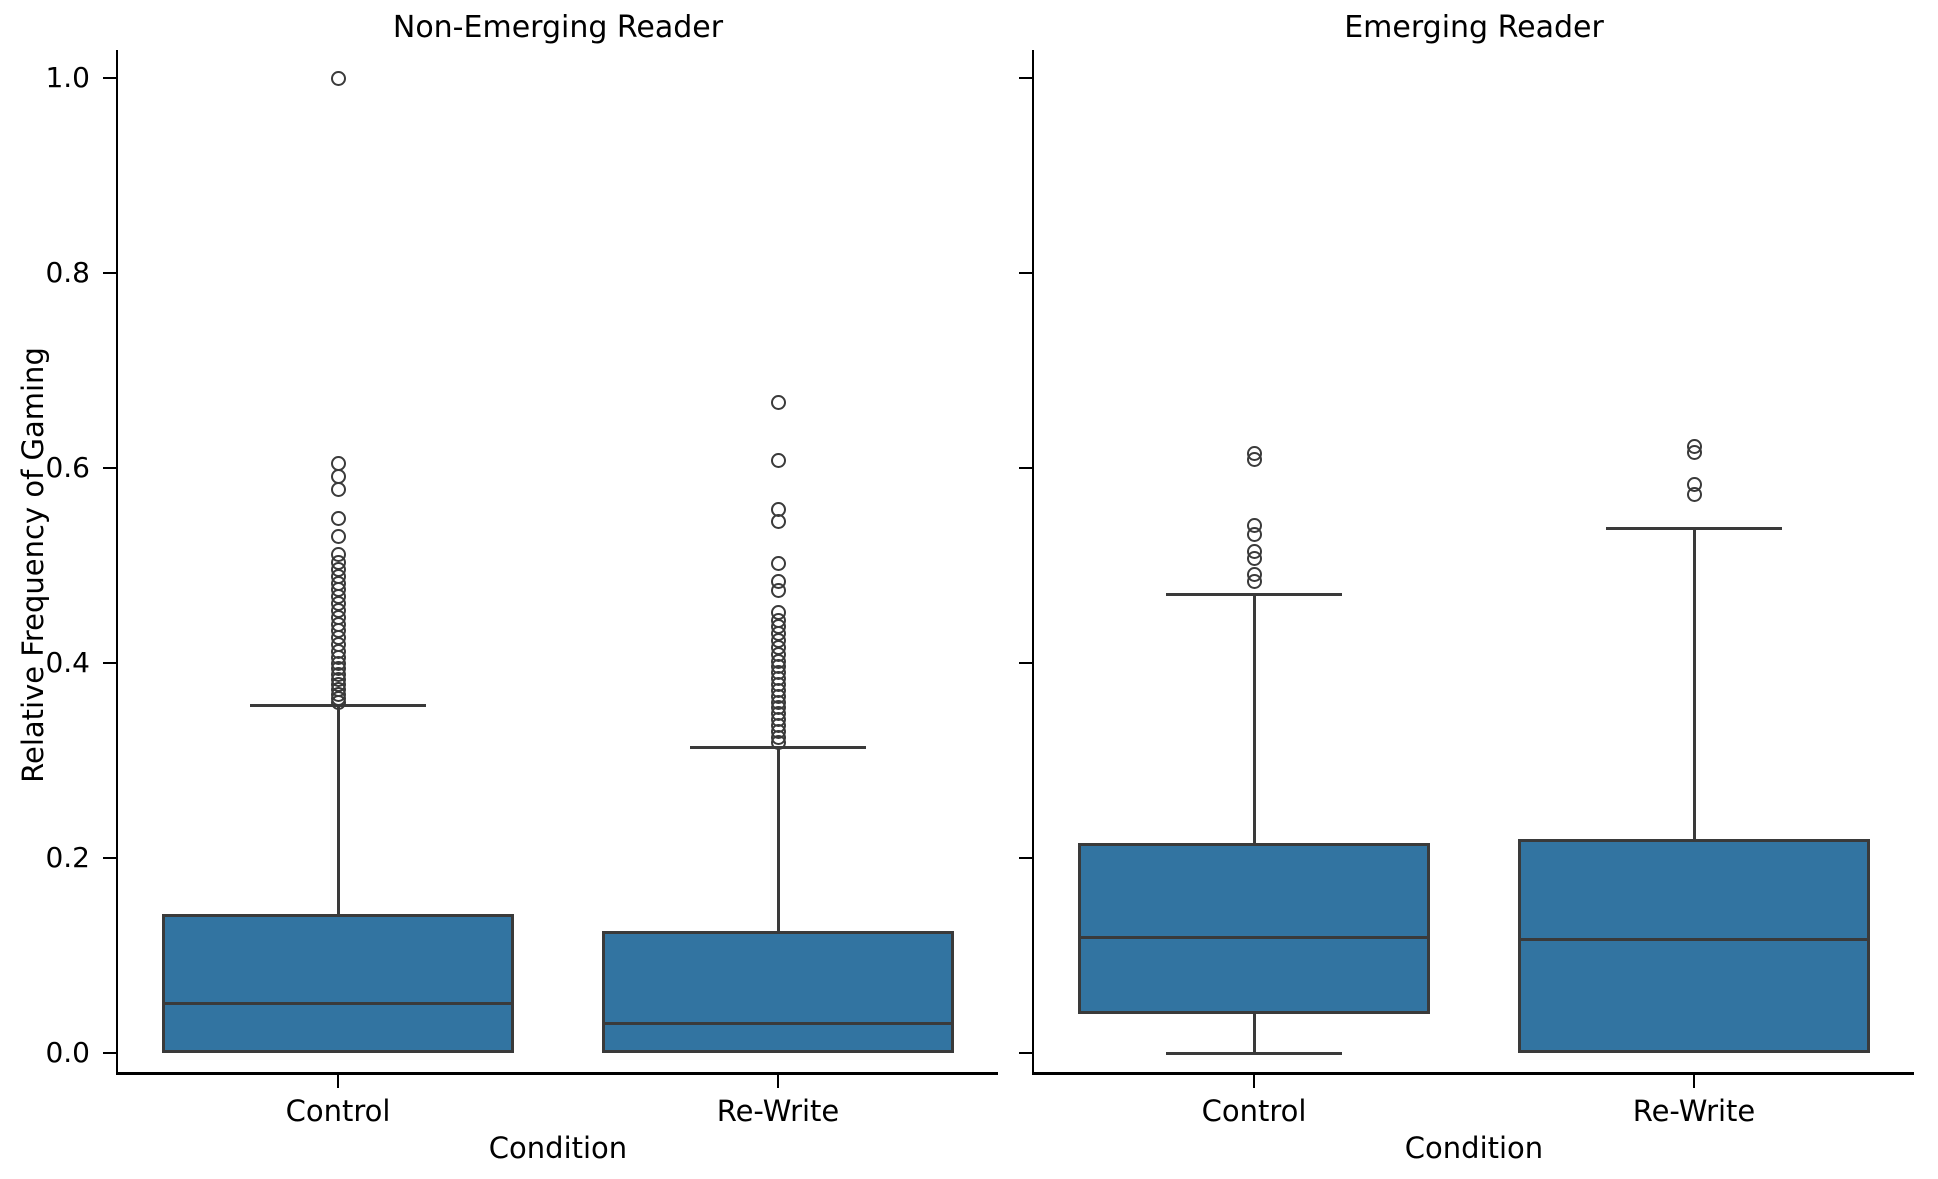  What do you see at coordinates (67, 662) in the screenshot?
I see `y-tick-label: 0.4` at bounding box center [67, 662].